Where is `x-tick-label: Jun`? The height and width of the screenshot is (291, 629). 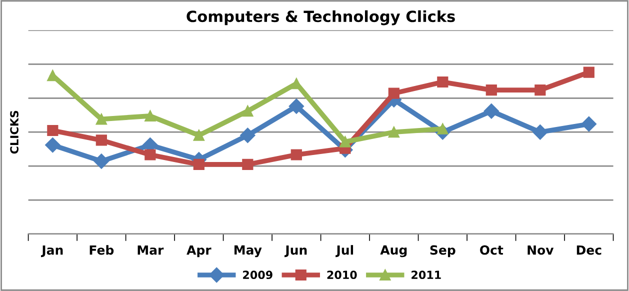 x-tick-label: Jun is located at coordinates (295, 251).